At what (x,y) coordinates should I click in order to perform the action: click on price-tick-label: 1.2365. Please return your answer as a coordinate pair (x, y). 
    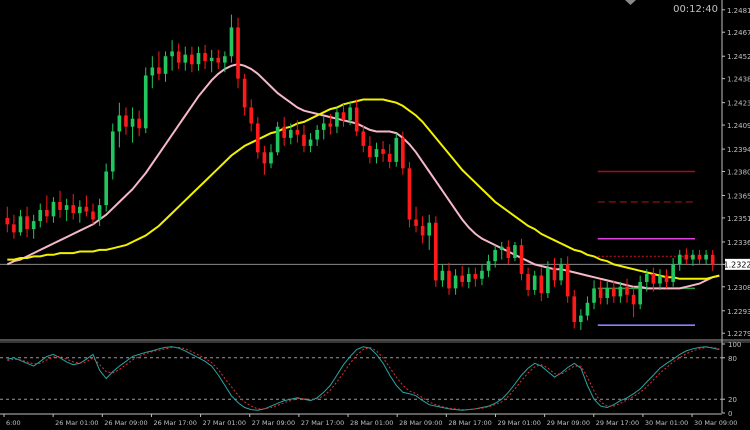
    Looking at the image, I should click on (738, 197).